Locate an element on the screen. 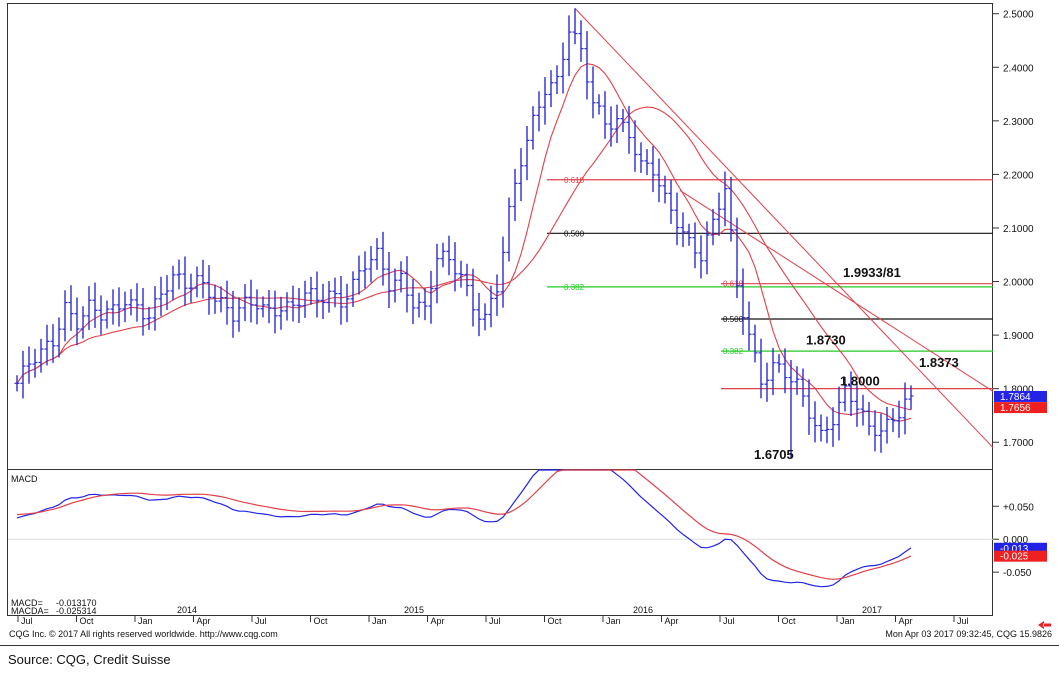 The width and height of the screenshot is (1059, 679). price-annotation: 1.8000 is located at coordinates (860, 381).